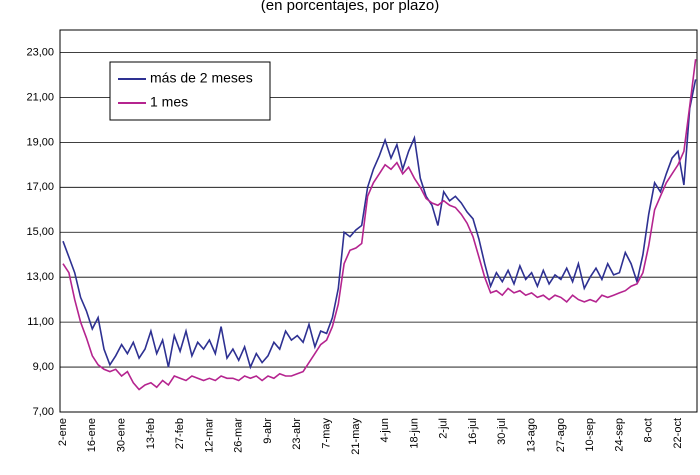  What do you see at coordinates (239, 435) in the screenshot?
I see `x-tick-label: 26-mar` at bounding box center [239, 435].